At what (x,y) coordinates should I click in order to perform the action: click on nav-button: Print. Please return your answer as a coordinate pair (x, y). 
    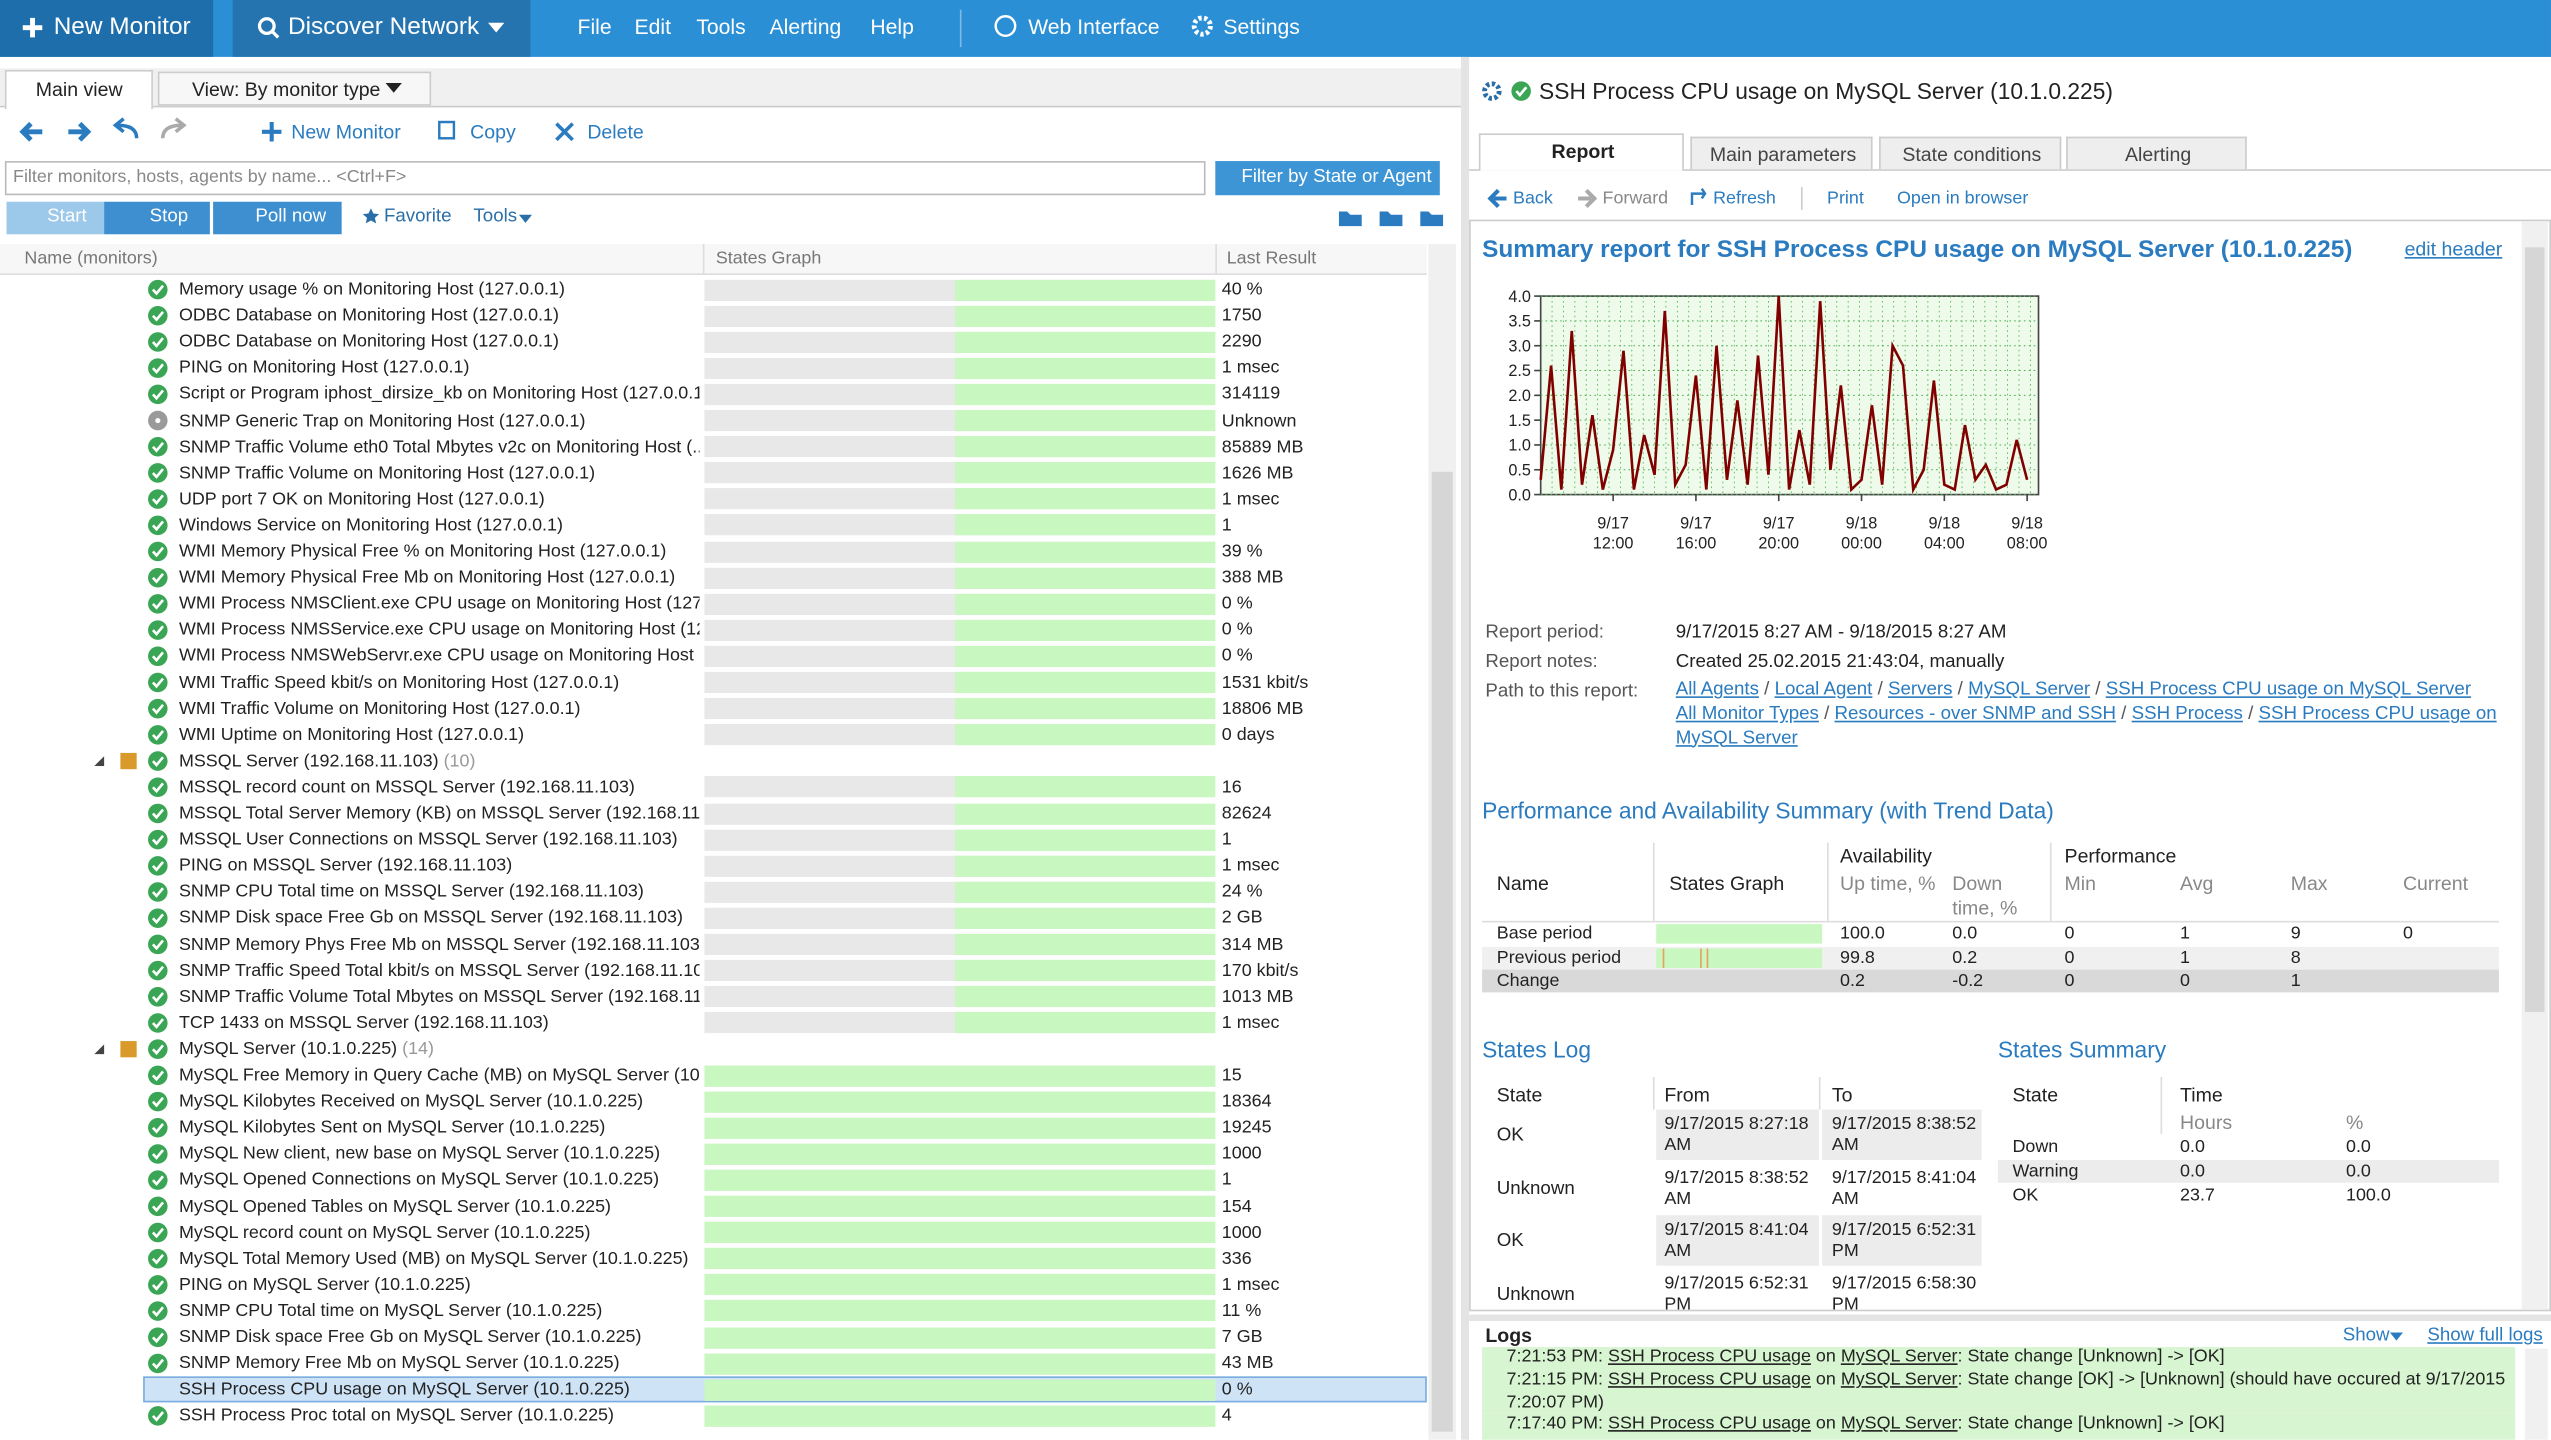
    Looking at the image, I should click on (1845, 198).